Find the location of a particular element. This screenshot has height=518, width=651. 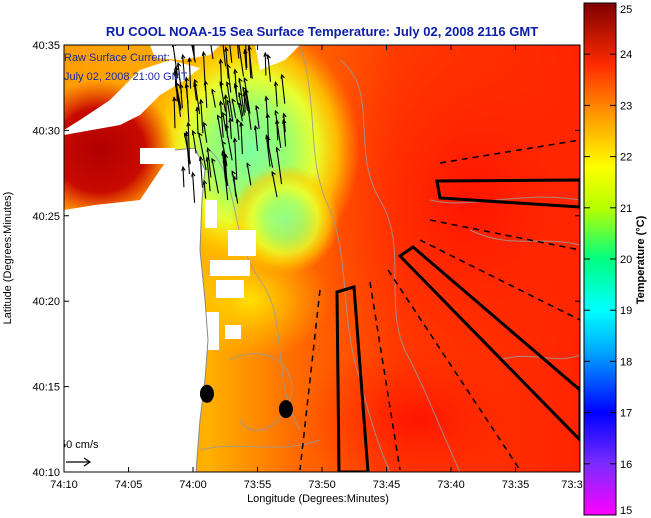

y-tick-label-1: 40:30 is located at coordinates (46, 131).